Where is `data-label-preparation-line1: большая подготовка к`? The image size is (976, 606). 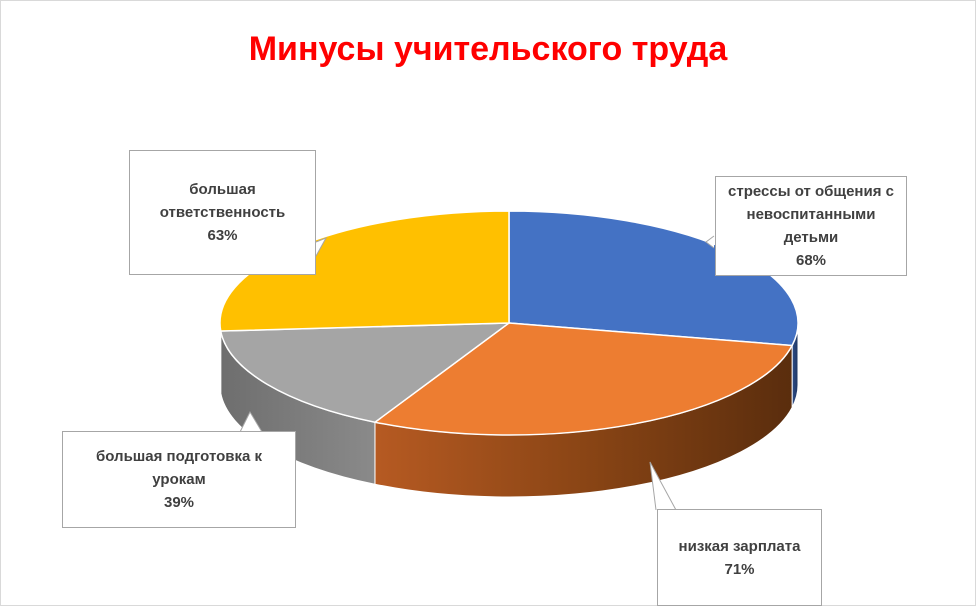
data-label-preparation-line1: большая подготовка к is located at coordinates (178, 456).